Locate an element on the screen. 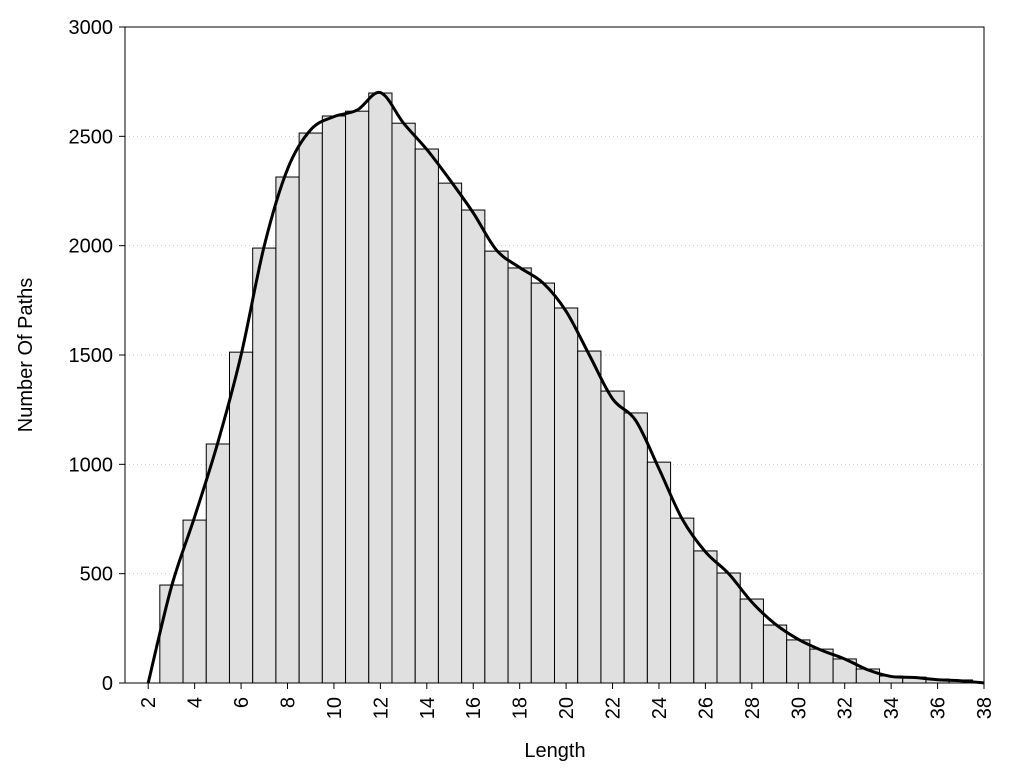  x-axis-label: Length is located at coordinates (554, 751).